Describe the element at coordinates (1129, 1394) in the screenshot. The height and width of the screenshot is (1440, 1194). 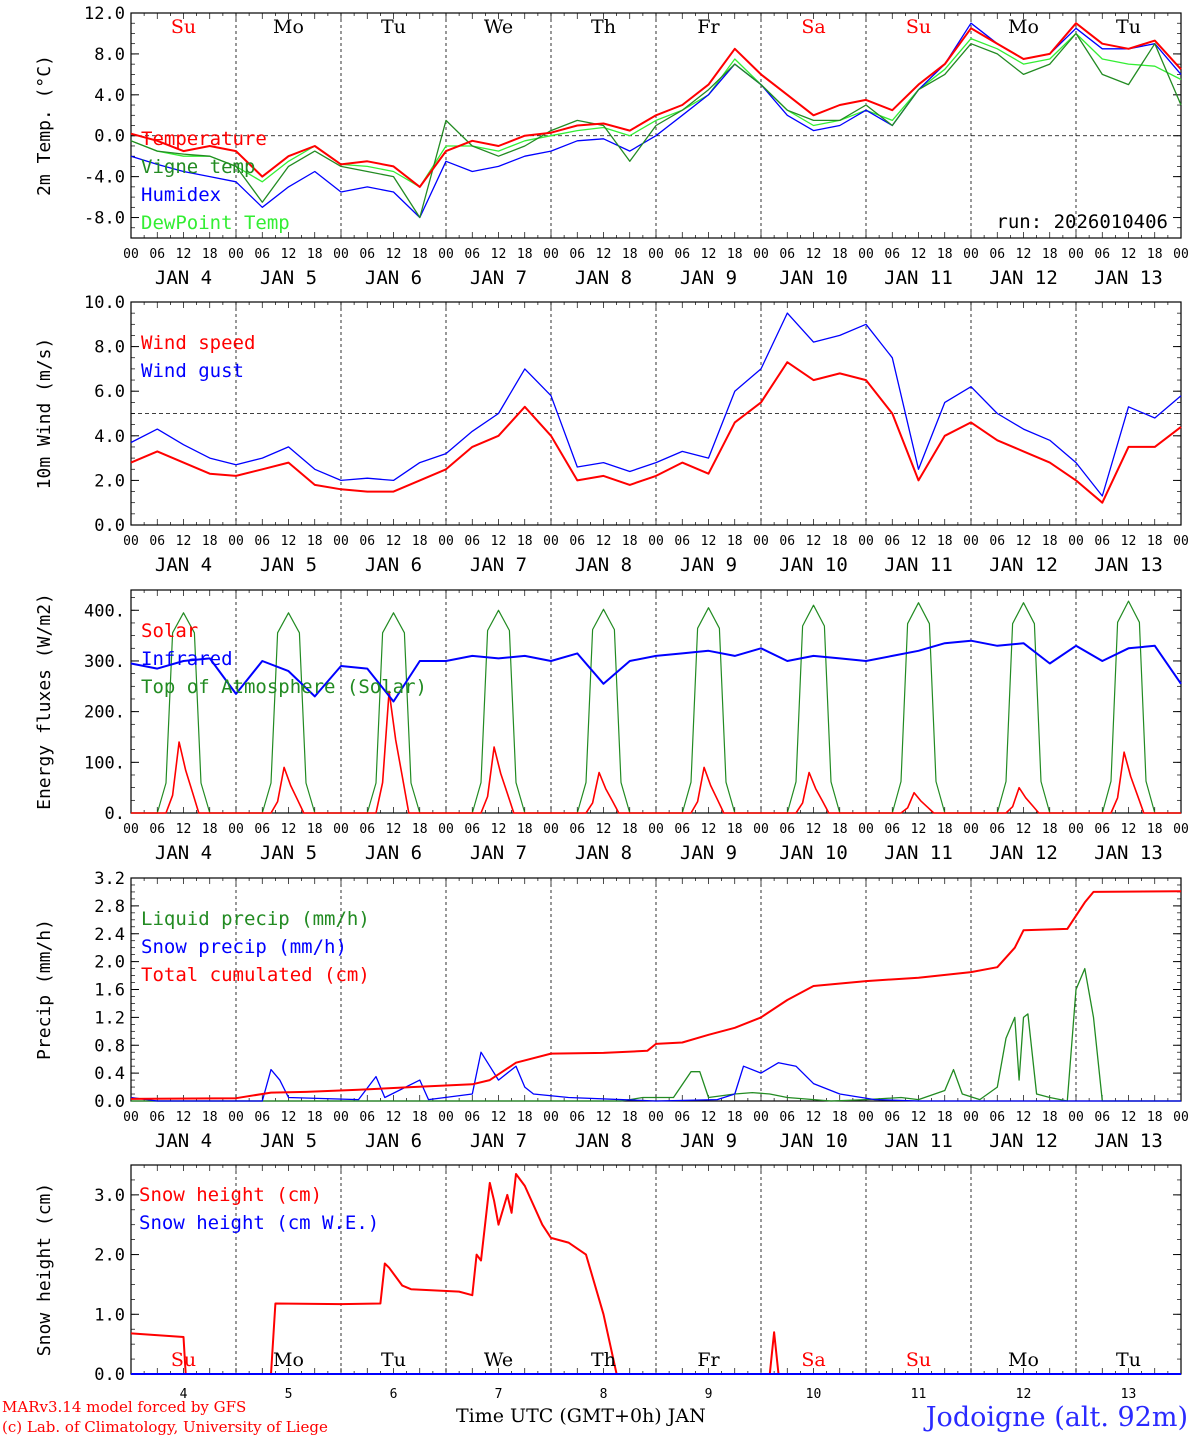
I see `day-number-label: 13` at that location.